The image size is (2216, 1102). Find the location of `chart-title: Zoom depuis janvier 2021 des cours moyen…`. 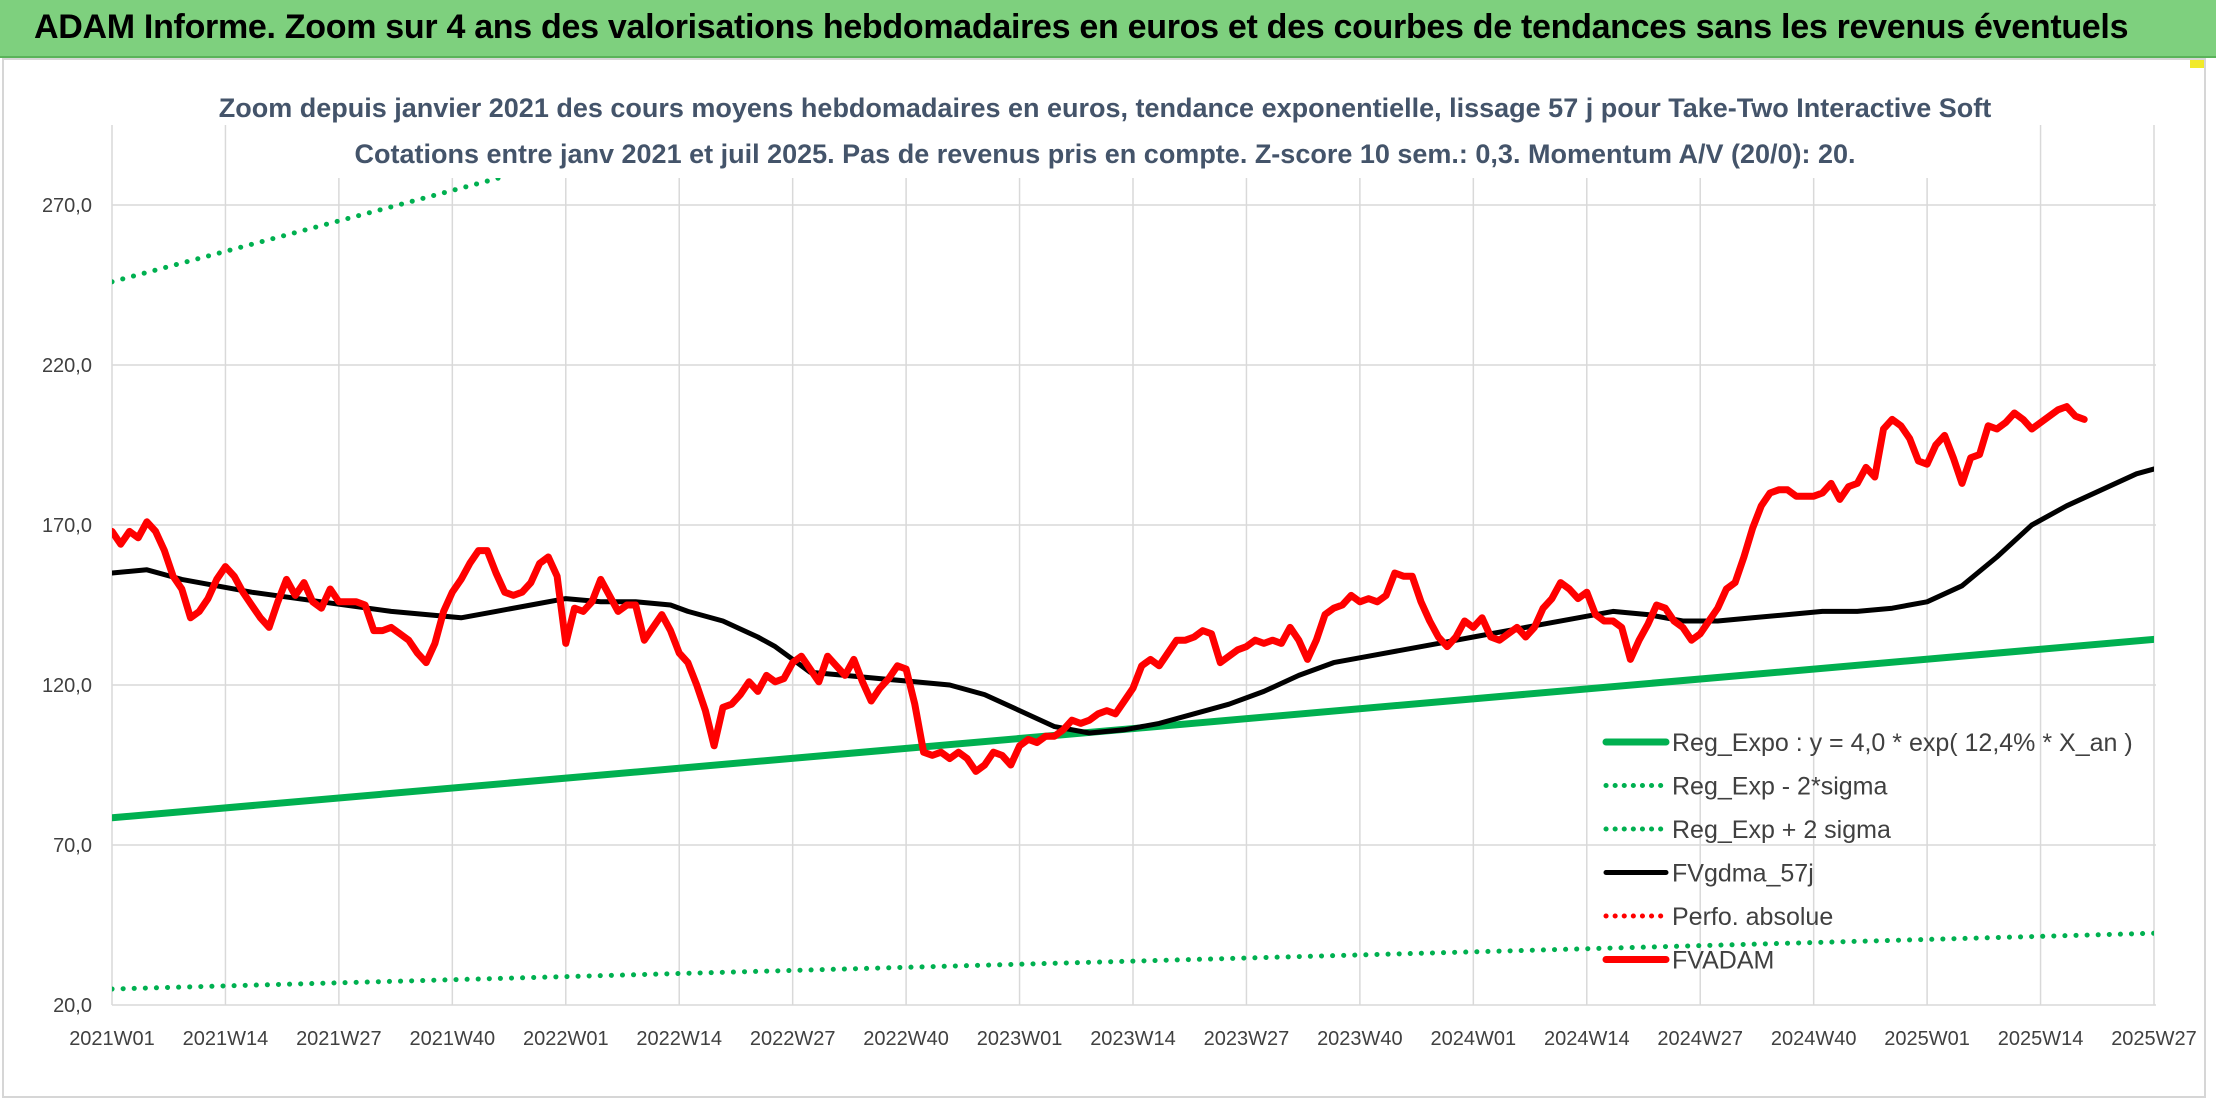

chart-title: Zoom depuis janvier 2021 des cours moyen… is located at coordinates (1105, 108).